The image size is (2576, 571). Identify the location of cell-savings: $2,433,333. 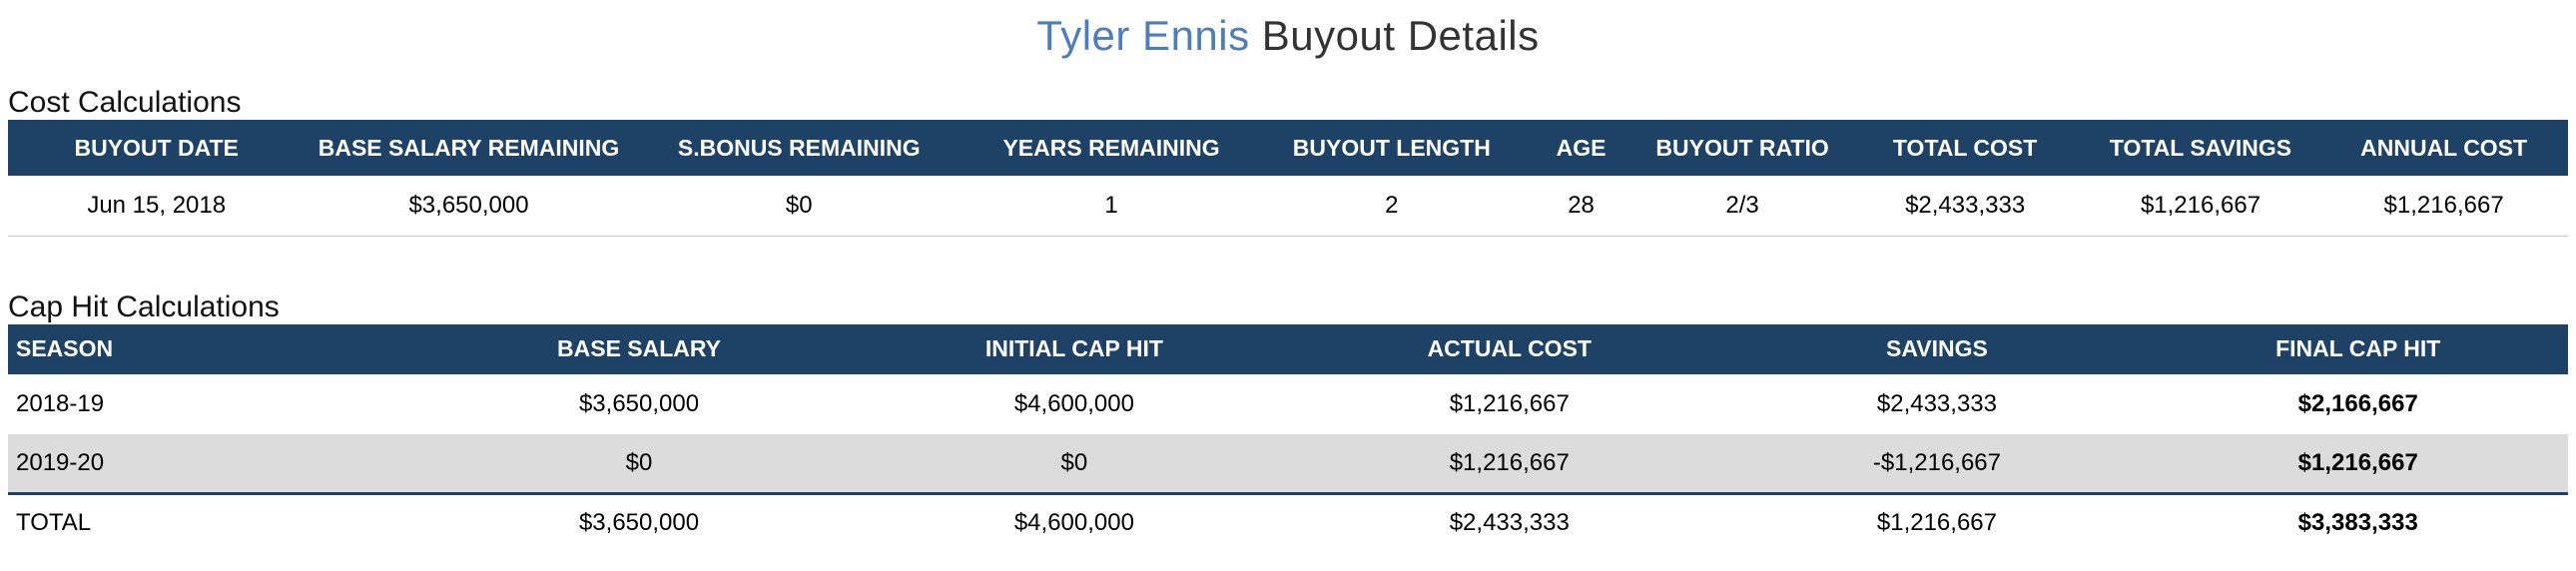
(1936, 403).